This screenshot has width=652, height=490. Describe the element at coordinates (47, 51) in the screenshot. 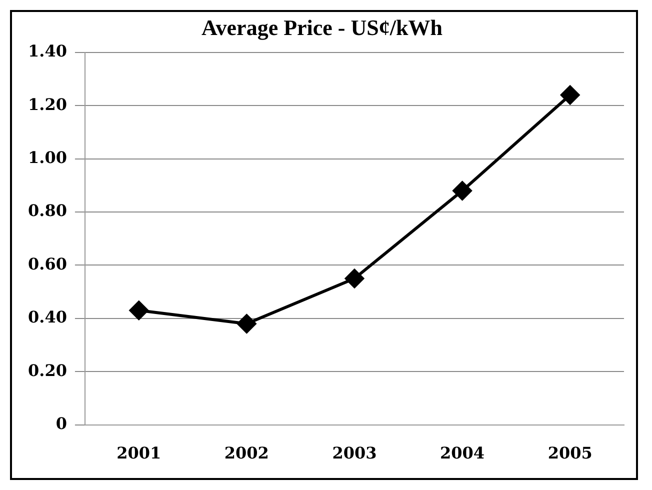

I see `y-tick-label: 1.40` at that location.